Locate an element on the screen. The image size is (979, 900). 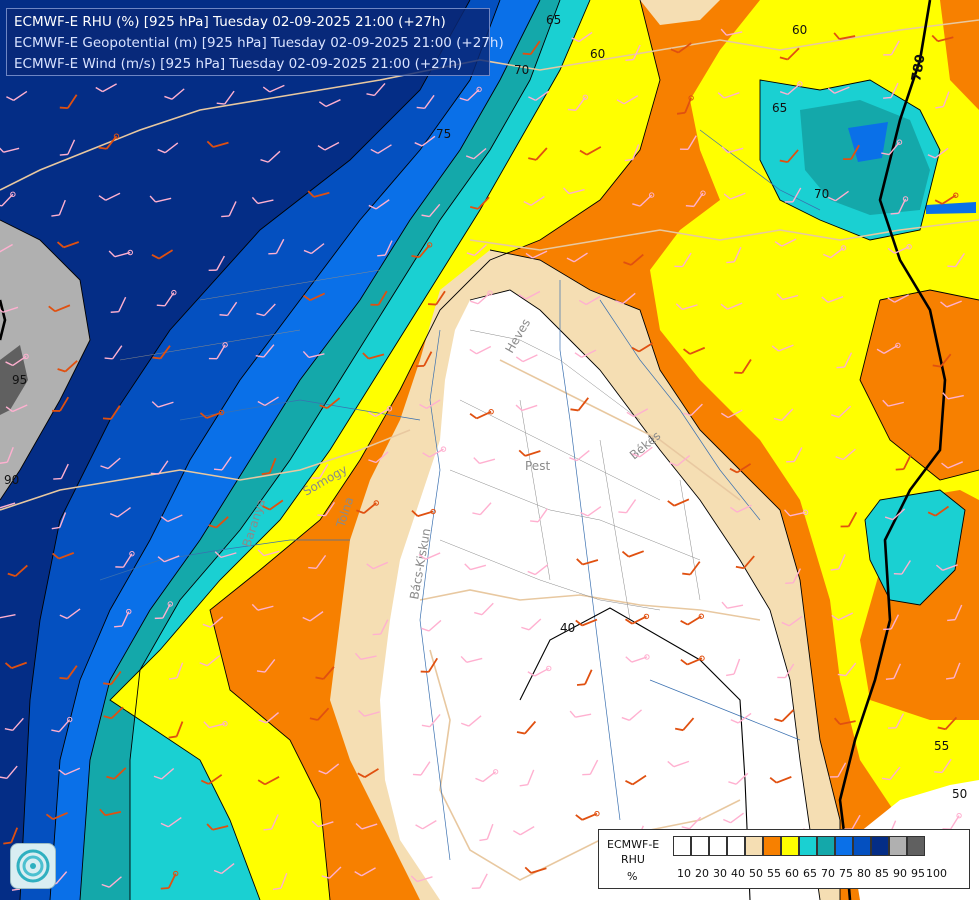
contour-label: 75 is located at coordinates (443, 134).